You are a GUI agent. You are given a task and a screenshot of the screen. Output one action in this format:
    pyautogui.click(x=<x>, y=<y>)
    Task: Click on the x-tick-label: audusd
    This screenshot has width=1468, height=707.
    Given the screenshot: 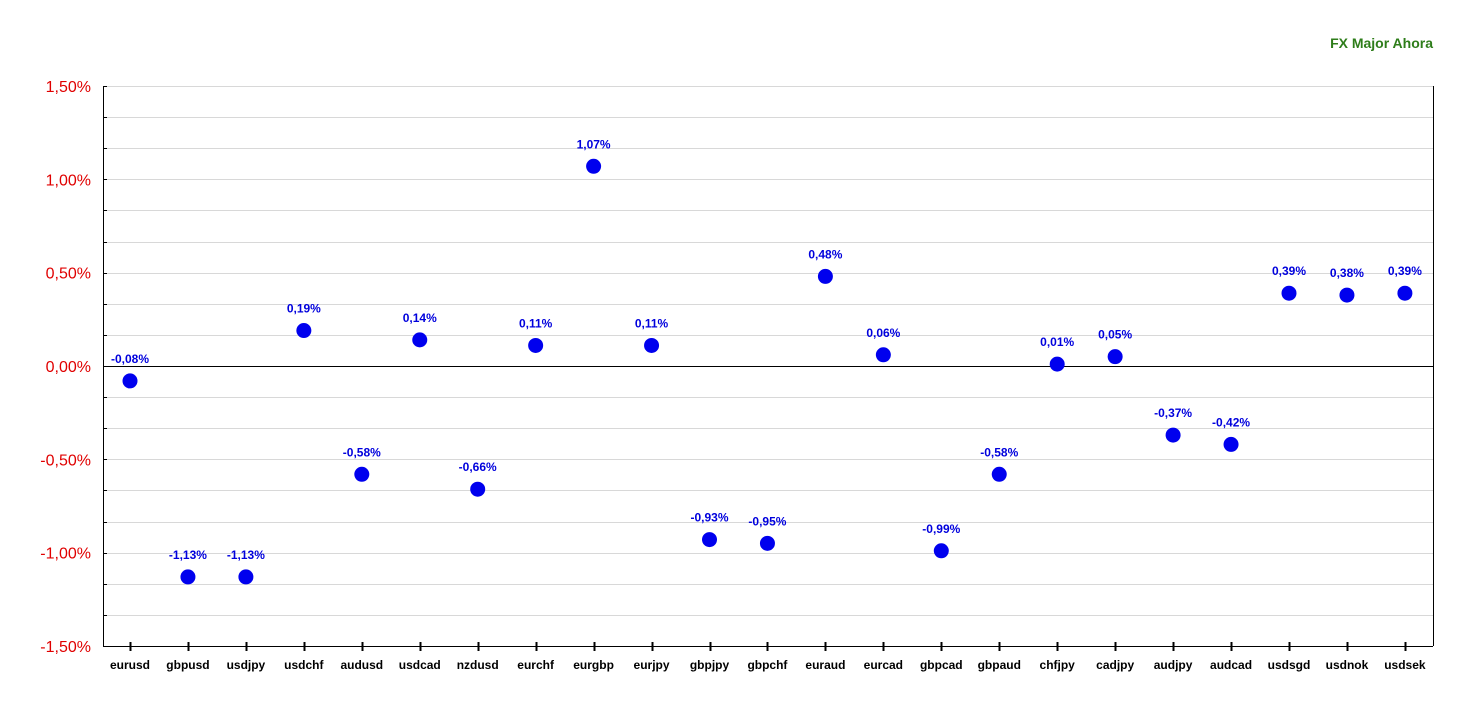 What is the action you would take?
    pyautogui.click(x=361, y=665)
    